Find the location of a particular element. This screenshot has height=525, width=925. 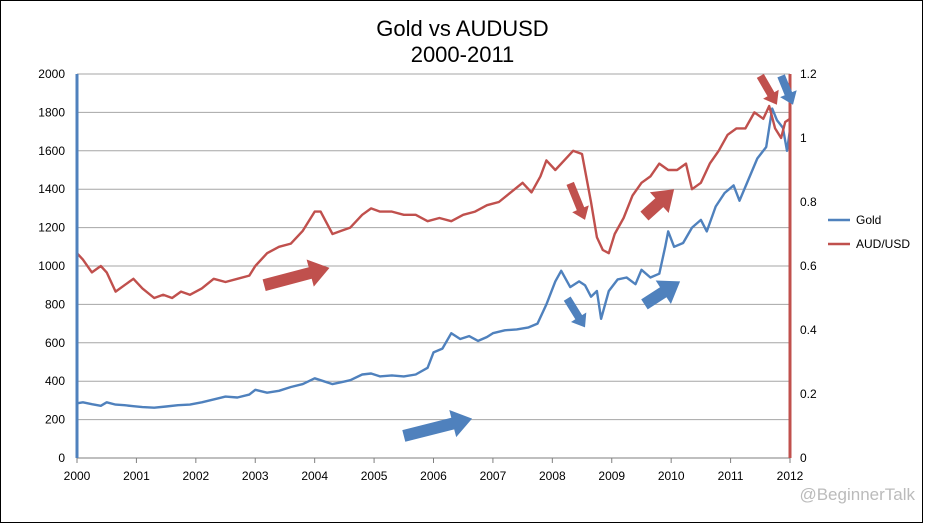

y-left-tick-label: 600 is located at coordinates (55, 343).